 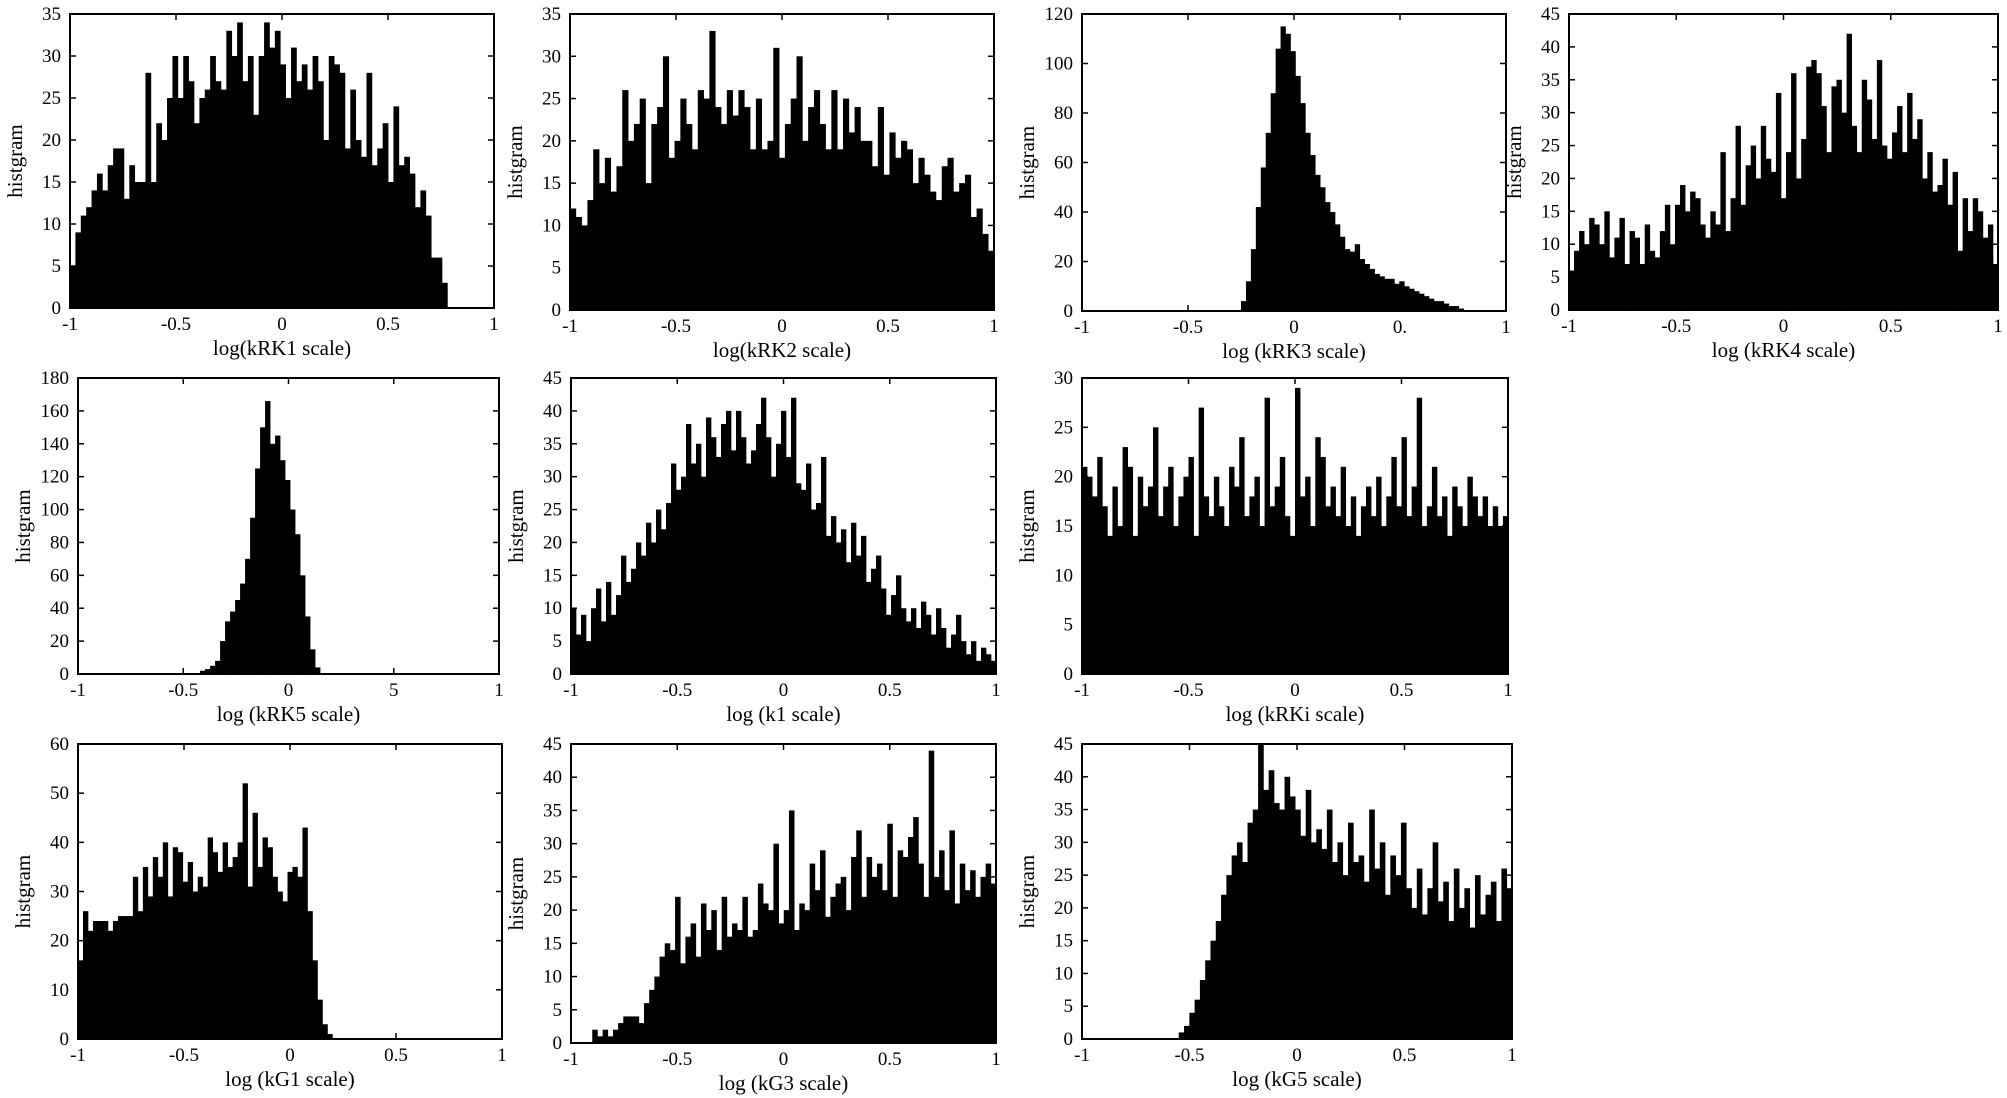 I want to click on y-tick-label: 100, so click(x=1059, y=64).